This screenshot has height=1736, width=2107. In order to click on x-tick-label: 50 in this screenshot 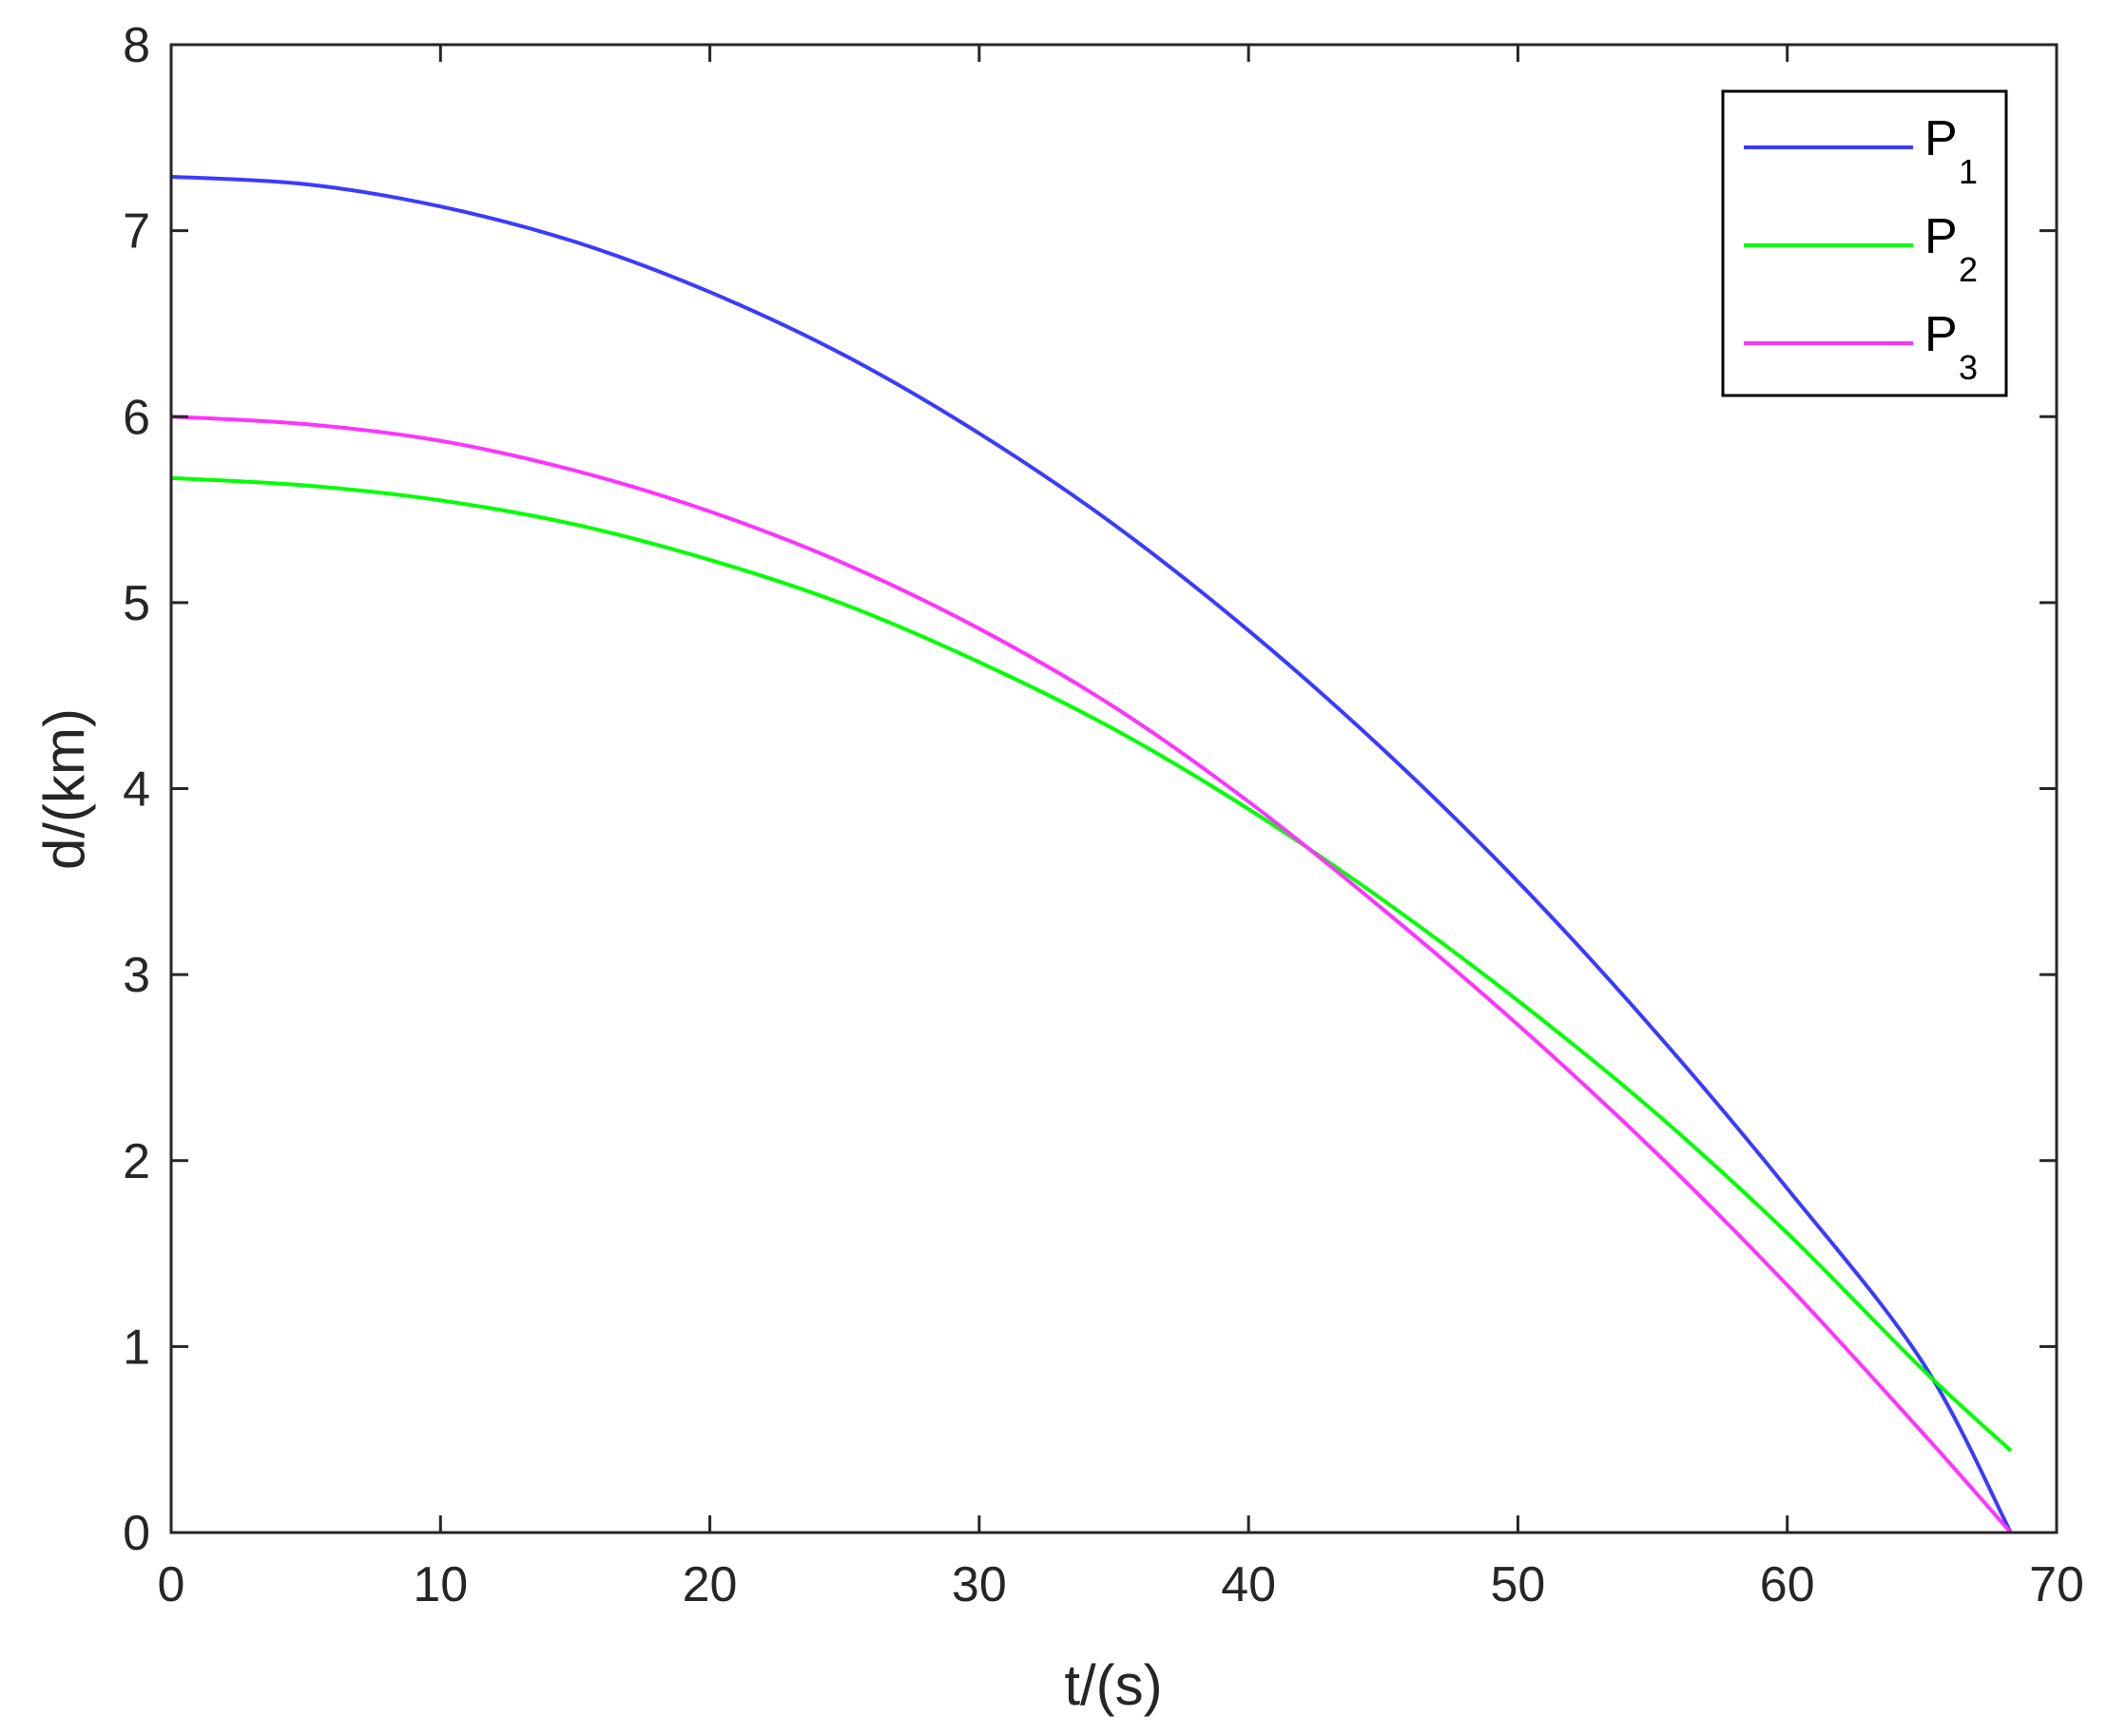, I will do `click(1518, 1585)`.